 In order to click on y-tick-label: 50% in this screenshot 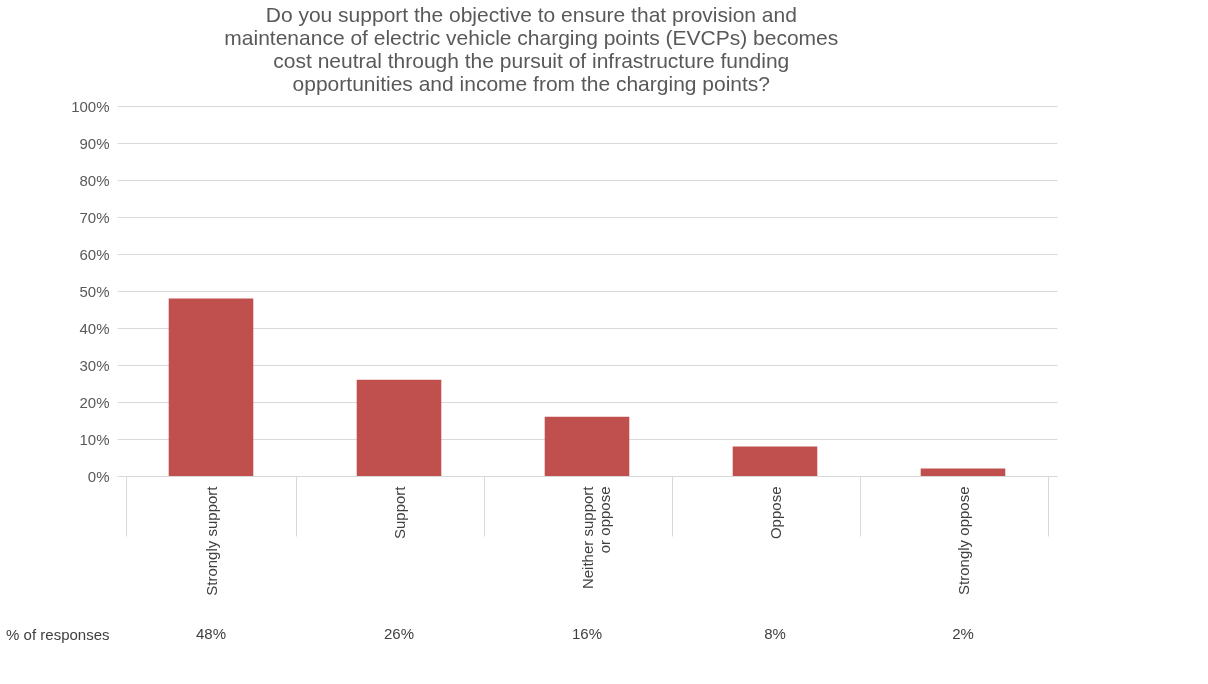, I will do `click(94, 291)`.